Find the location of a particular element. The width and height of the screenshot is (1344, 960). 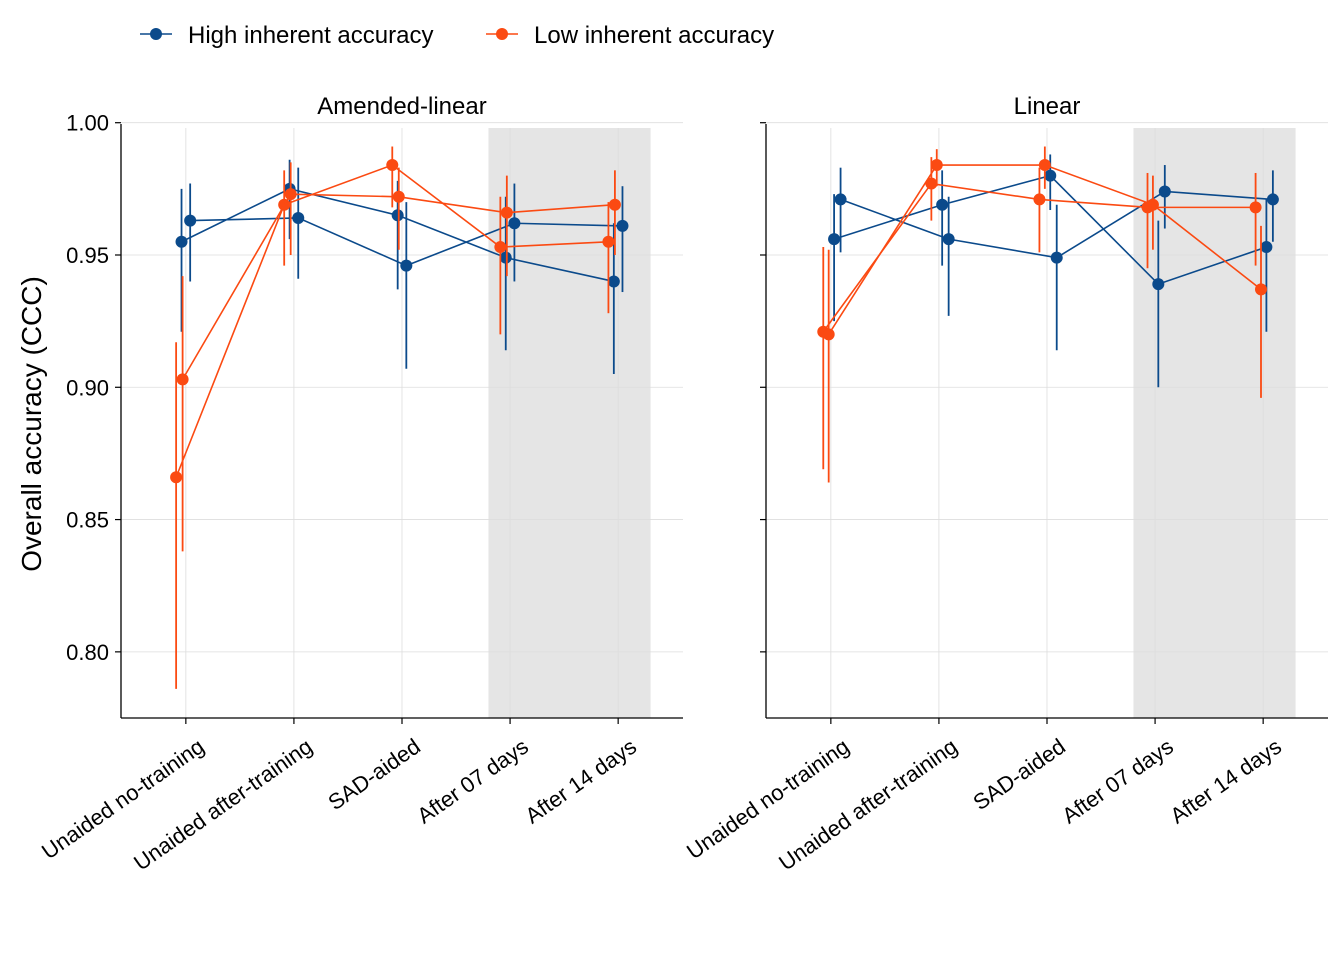

y-tick-label-4: 1.00 is located at coordinates (87, 123).